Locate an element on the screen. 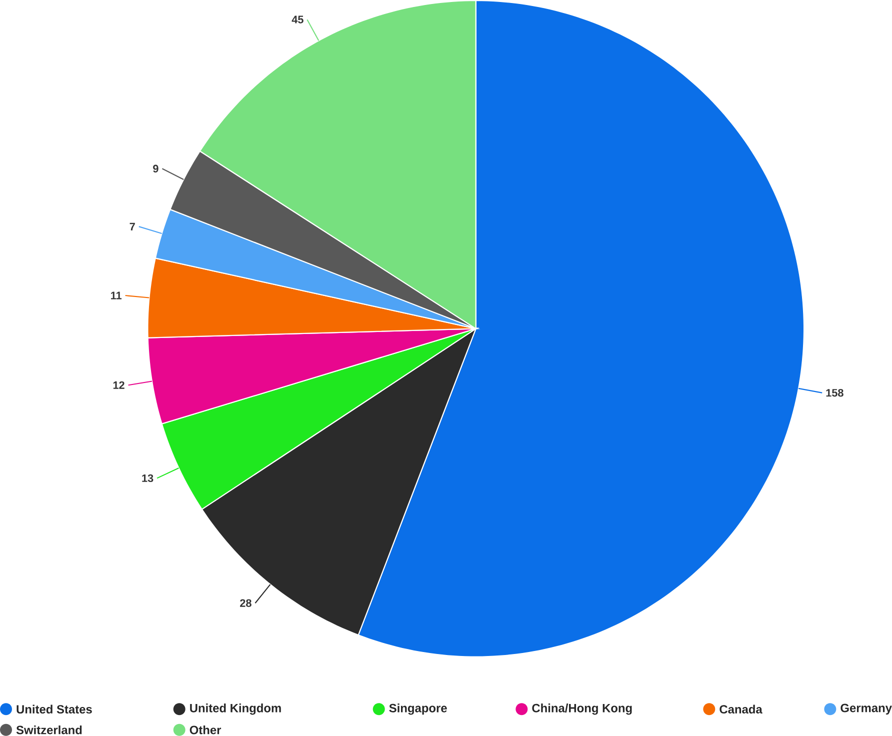  data-label: 9 is located at coordinates (155, 168).